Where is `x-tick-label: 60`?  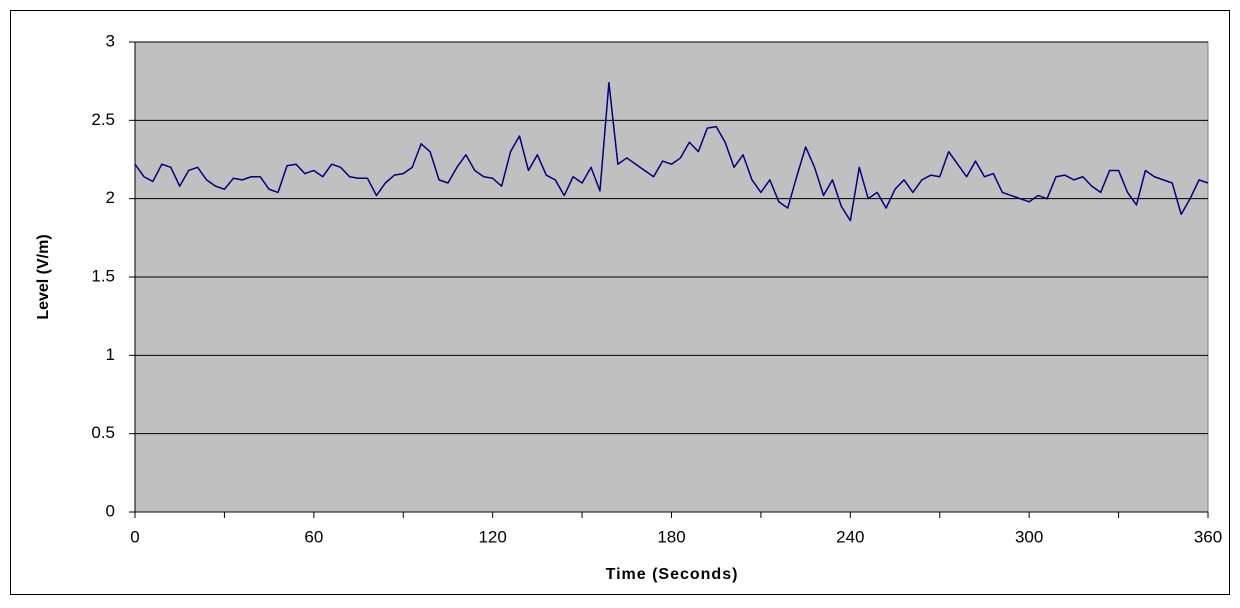
x-tick-label: 60 is located at coordinates (313, 536).